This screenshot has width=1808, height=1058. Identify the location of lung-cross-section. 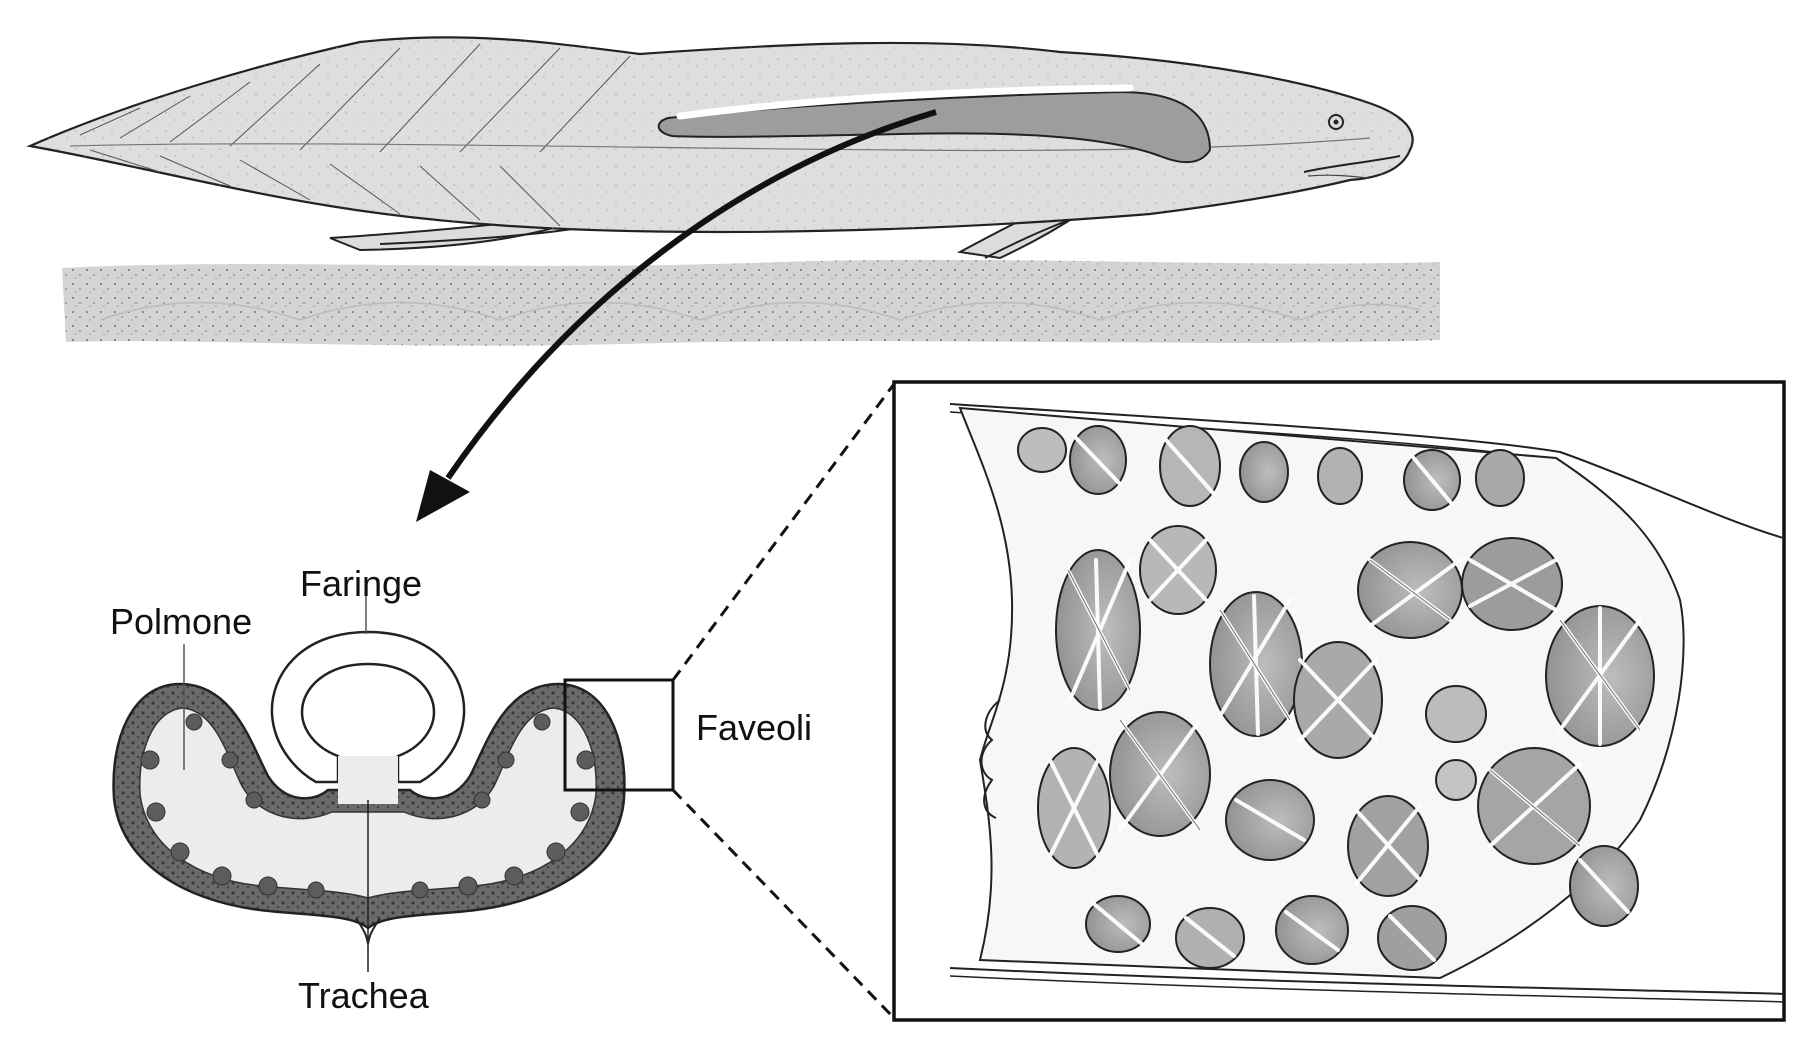
(369, 775).